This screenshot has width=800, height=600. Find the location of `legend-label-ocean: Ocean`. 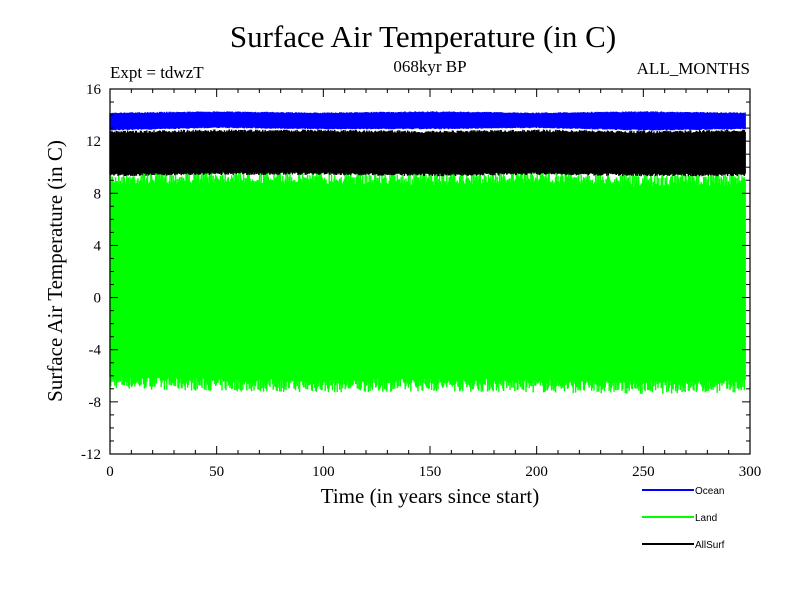

legend-label-ocean: Ocean is located at coordinates (709, 491).